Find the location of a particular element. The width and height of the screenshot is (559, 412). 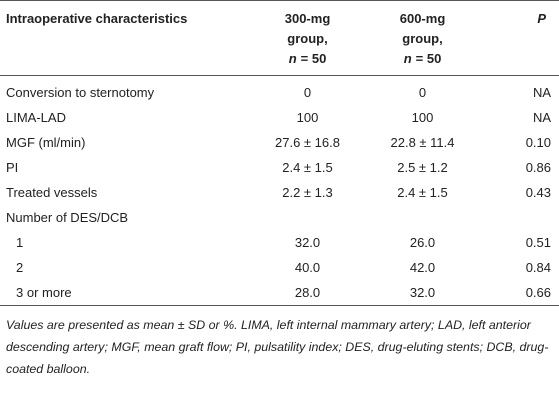

header-text: Intraoperative characteristics is located at coordinates (97, 18).